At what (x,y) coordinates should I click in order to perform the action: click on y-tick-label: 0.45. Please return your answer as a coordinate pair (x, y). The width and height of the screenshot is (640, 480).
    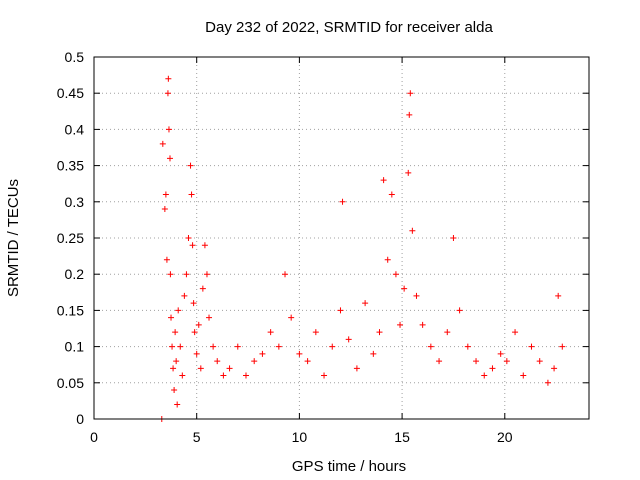
    Looking at the image, I should click on (70, 93).